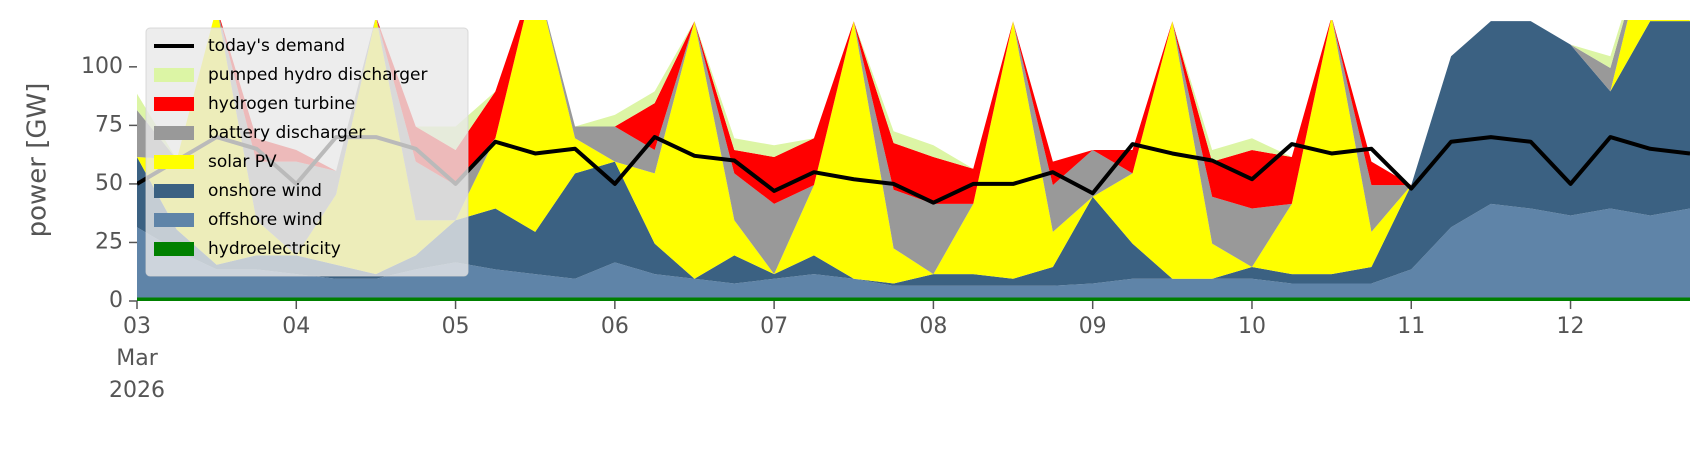 This screenshot has height=460, width=1706. Describe the element at coordinates (615, 326) in the screenshot. I see `x-tick-label: 06` at that location.